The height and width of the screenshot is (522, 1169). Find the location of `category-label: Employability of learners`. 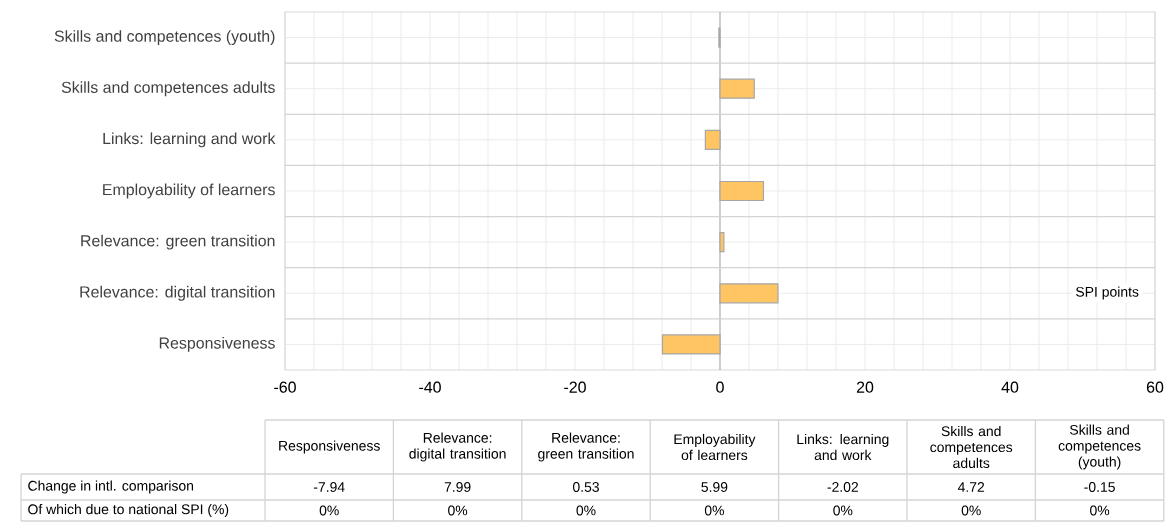

category-label: Employability of learners is located at coordinates (715, 447).